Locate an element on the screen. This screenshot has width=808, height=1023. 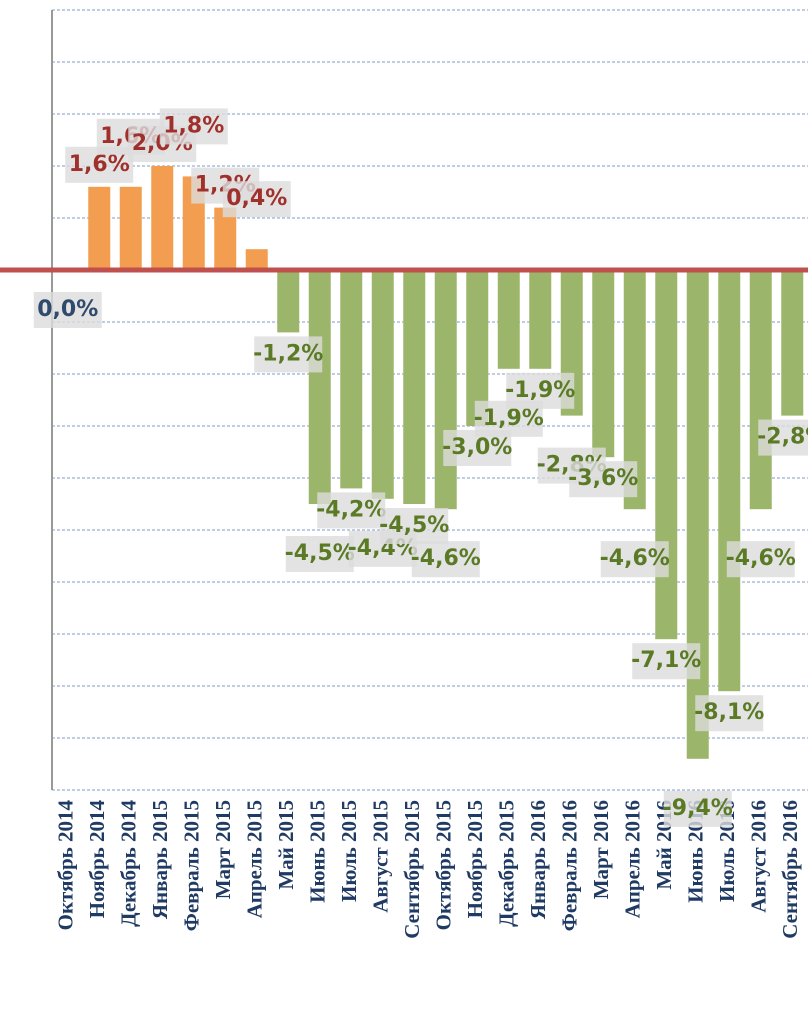
x-tick-label: Февраль 2016 is located at coordinates (570, 865).